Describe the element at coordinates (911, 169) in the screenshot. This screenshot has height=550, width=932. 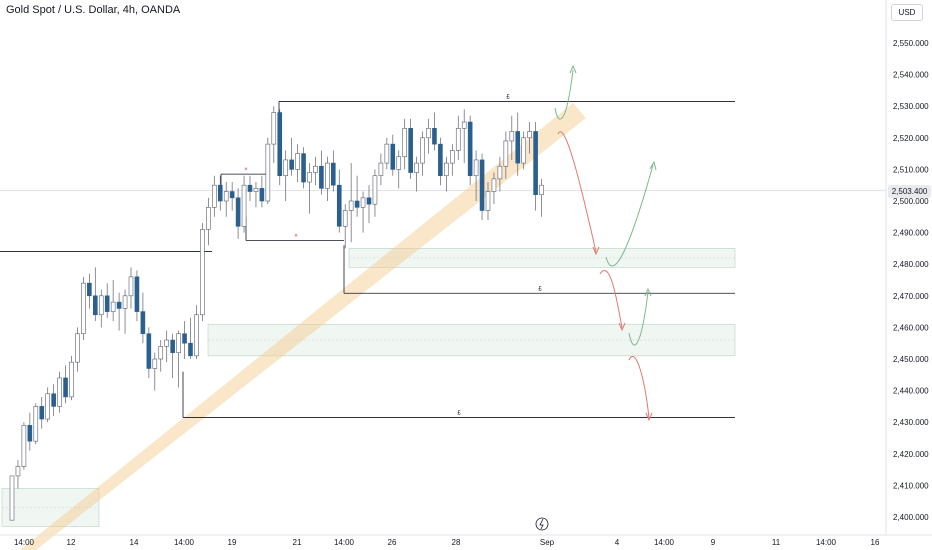
I see `price-tick-label: 2,510.000` at that location.